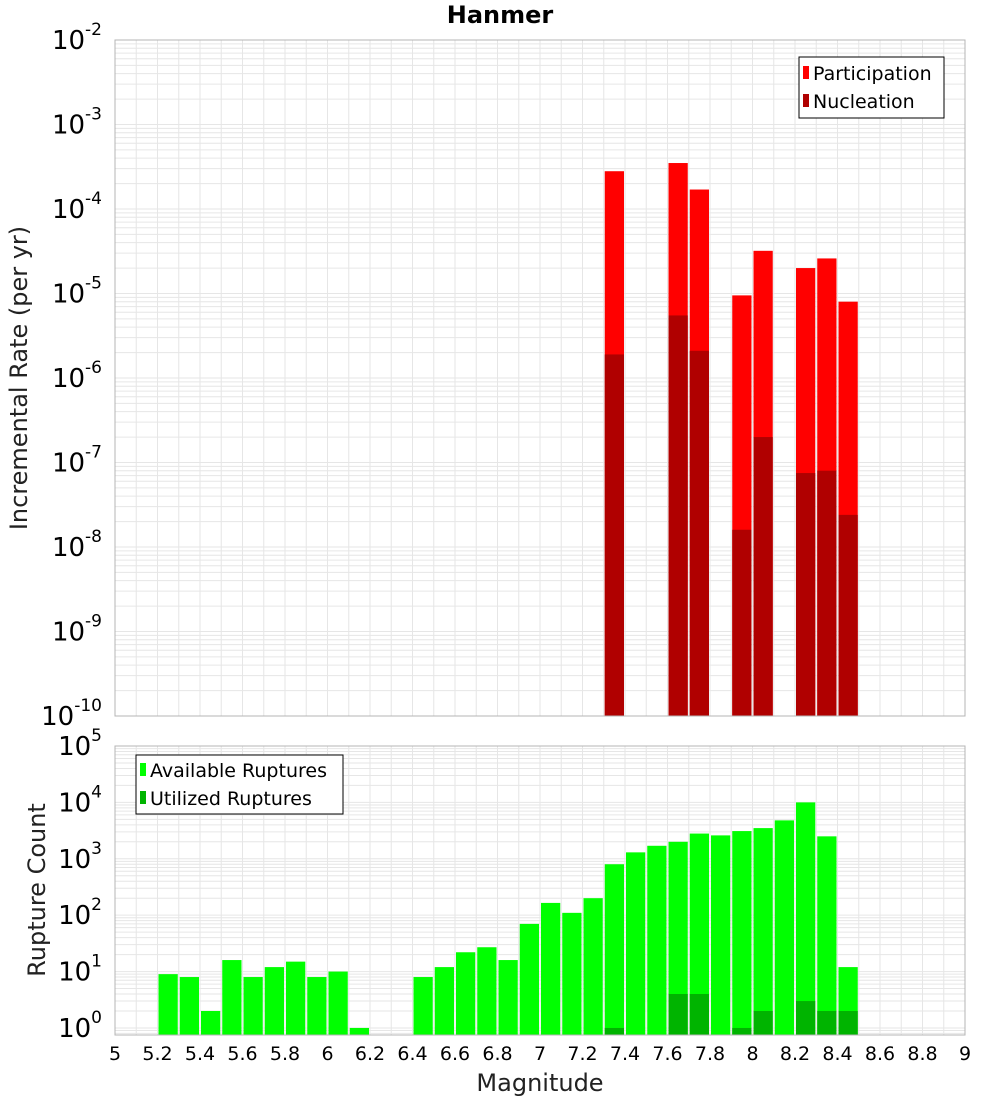 The height and width of the screenshot is (1100, 1000). Describe the element at coordinates (80, 885) in the screenshot. I see `count-y-tick-labels: 10⁰ 10¹ 10² 10³ 10⁴ 10⁵` at that location.